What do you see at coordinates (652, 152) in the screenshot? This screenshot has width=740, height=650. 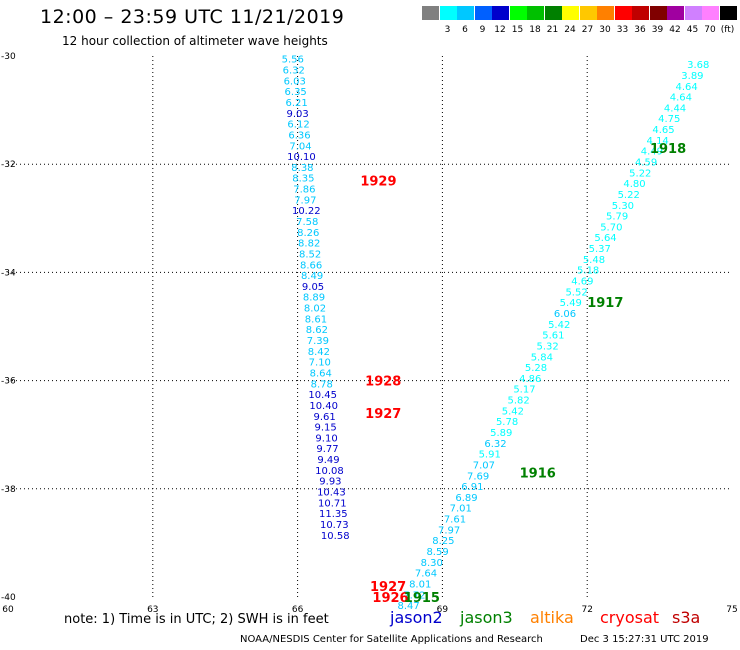 I see `wave-height-value: 4.49` at bounding box center [652, 152].